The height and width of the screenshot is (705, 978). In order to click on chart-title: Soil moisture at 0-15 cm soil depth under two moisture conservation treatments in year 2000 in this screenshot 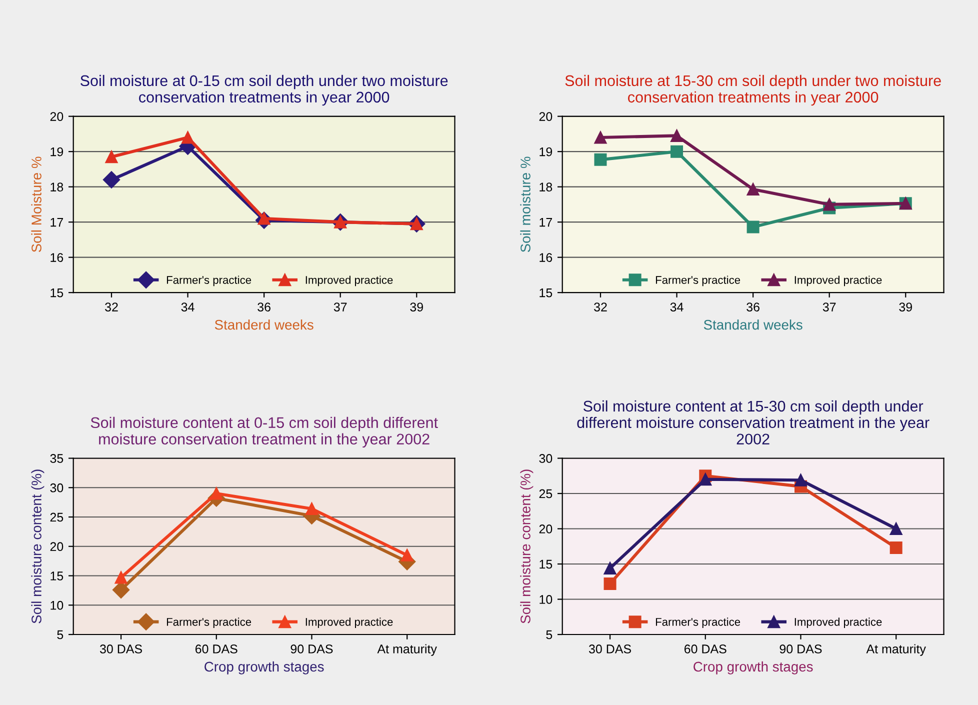, I will do `click(264, 90)`.